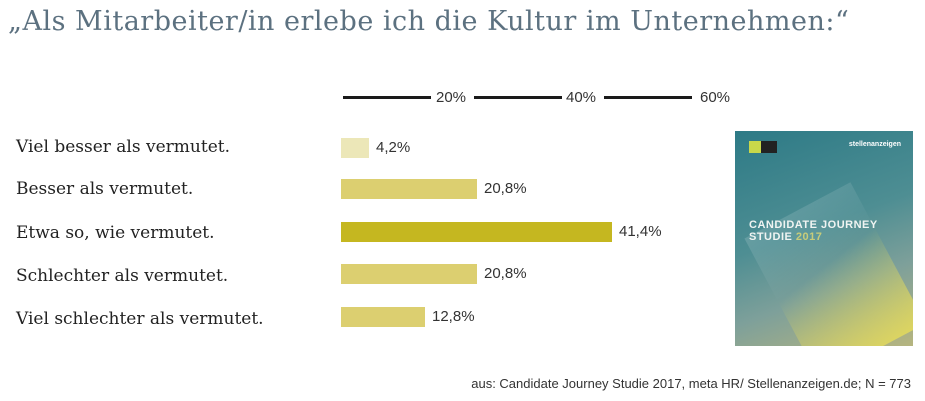 The image size is (925, 401). What do you see at coordinates (771, 237) in the screenshot?
I see `cover-title-studie: STUDIE` at bounding box center [771, 237].